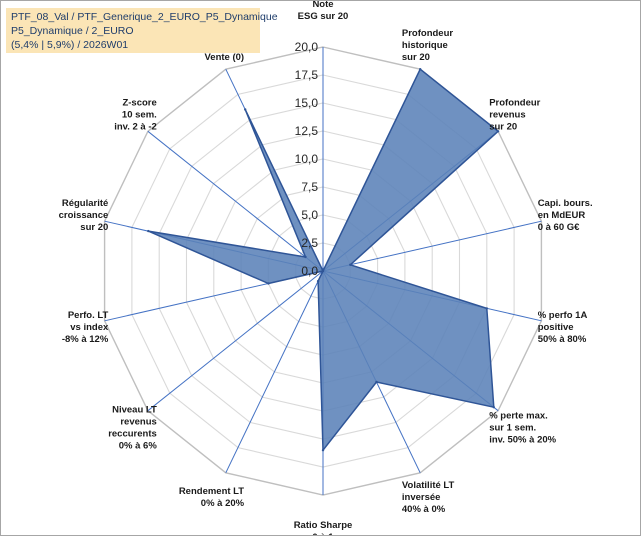  What do you see at coordinates (72, 31) in the screenshot?
I see `portfolio-profile: P5_Dynamique / 2_EURO` at bounding box center [72, 31].